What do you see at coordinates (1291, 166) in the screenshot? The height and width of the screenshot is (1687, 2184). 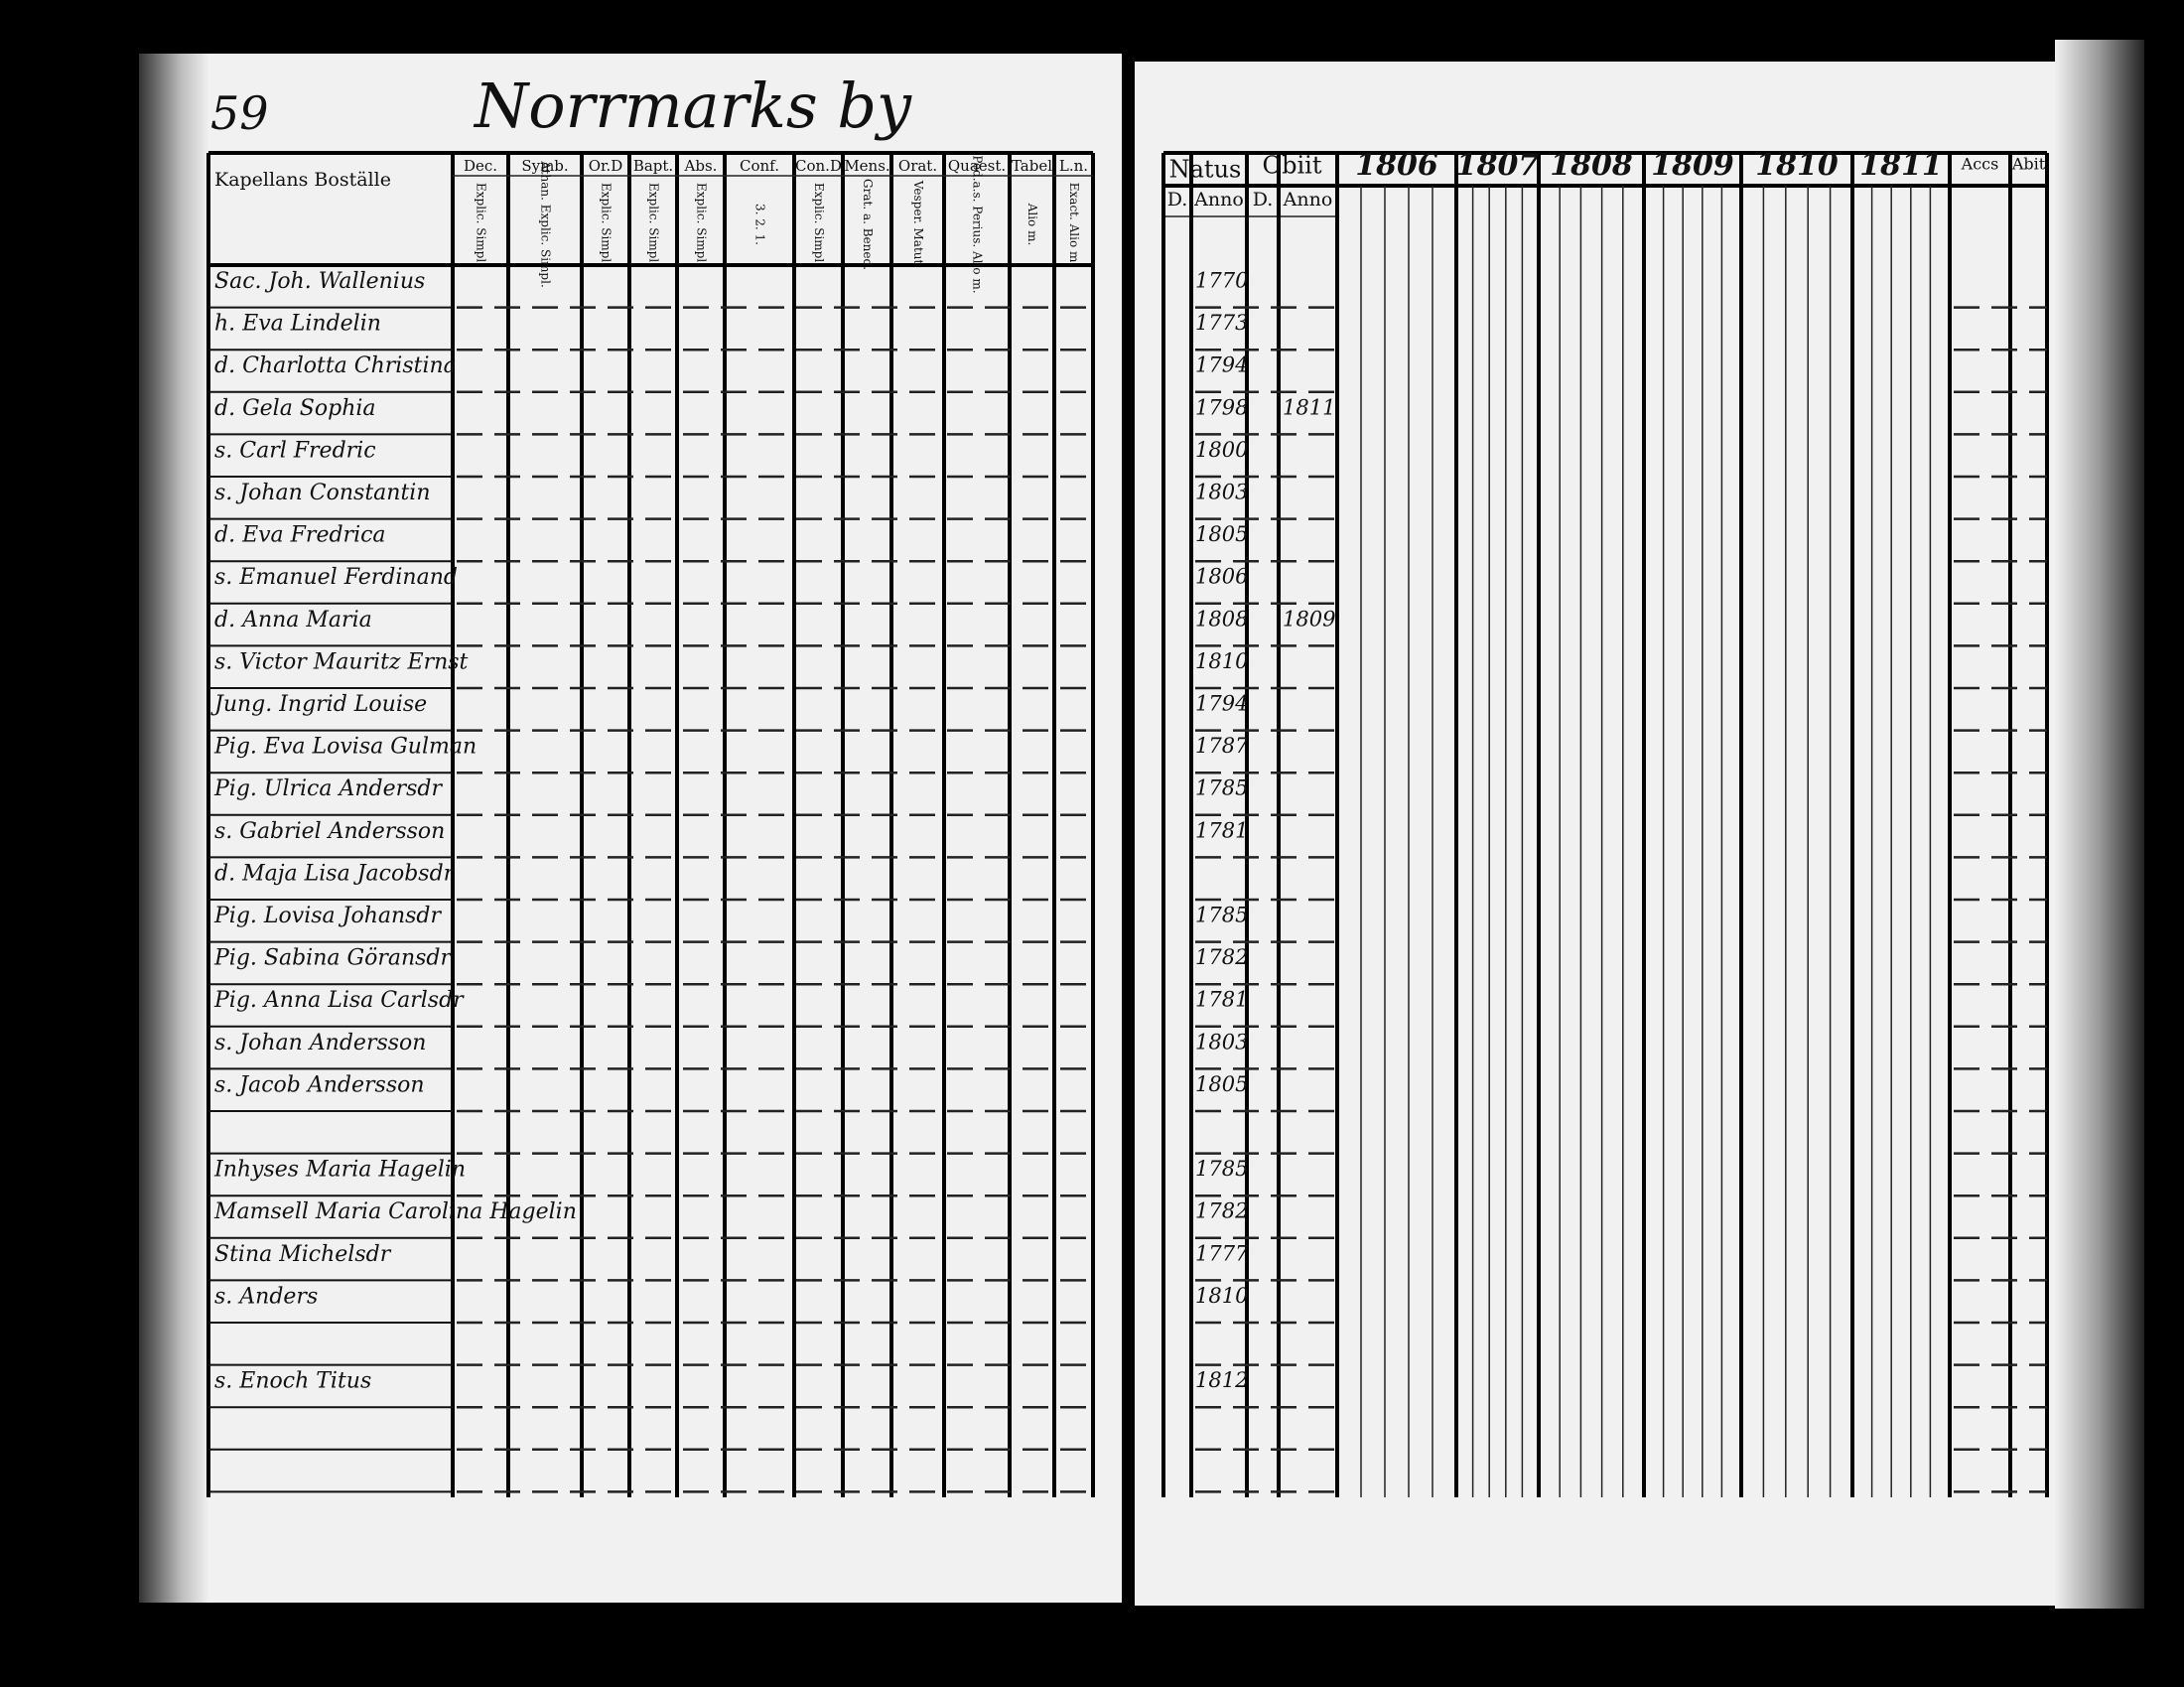 I see `obiit-heading: Obiit` at bounding box center [1291, 166].